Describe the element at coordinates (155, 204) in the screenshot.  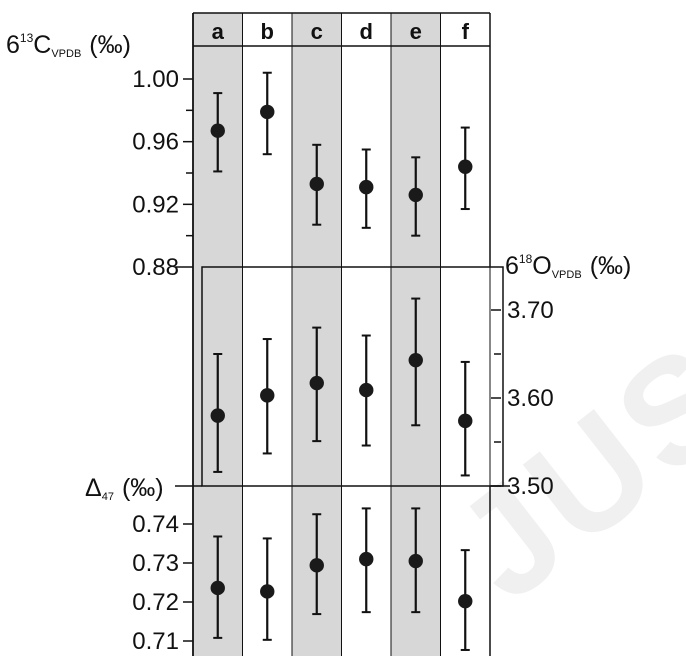
I see `y-tick-label: 0.92` at that location.